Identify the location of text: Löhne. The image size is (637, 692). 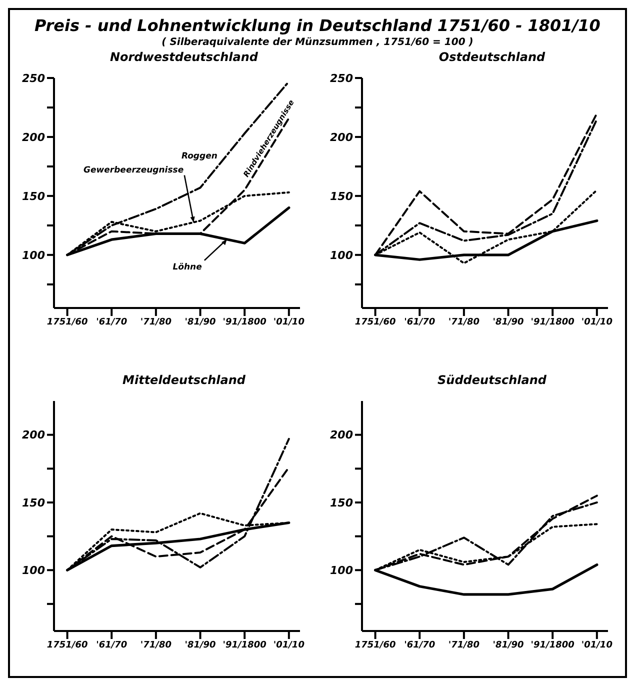
(187, 267).